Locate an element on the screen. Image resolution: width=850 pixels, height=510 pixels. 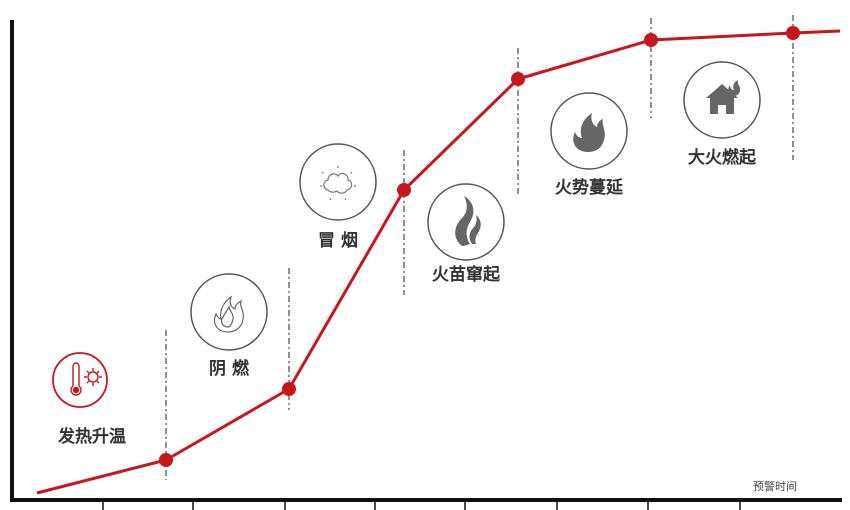
stage-flame-rise: 火苗窜起 is located at coordinates (466, 234).